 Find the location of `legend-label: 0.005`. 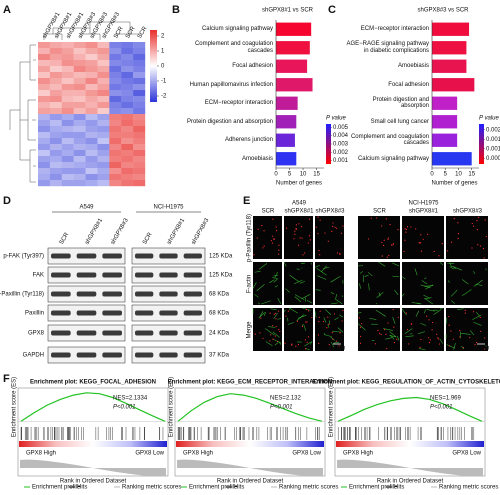

legend-label: 0.005 is located at coordinates (341, 128).